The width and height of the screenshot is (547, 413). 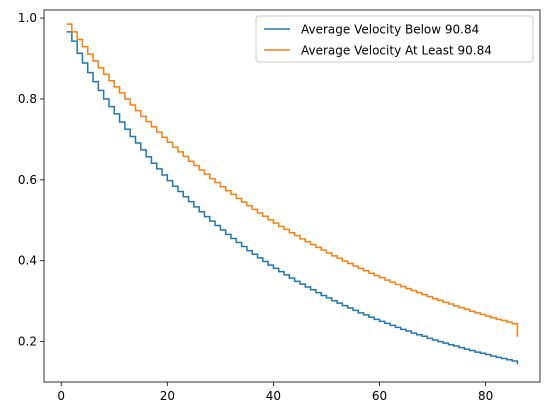 What do you see at coordinates (396, 51) in the screenshot?
I see `legend-label-2: Average Velocity At Least 90.84` at bounding box center [396, 51].